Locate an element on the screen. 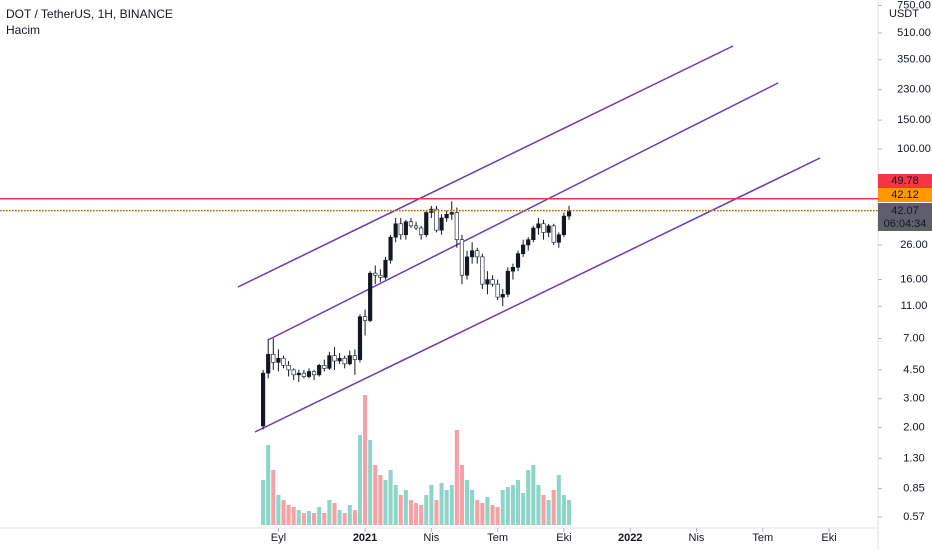 The image size is (932, 555). price-label-box is located at coordinates (905, 181).